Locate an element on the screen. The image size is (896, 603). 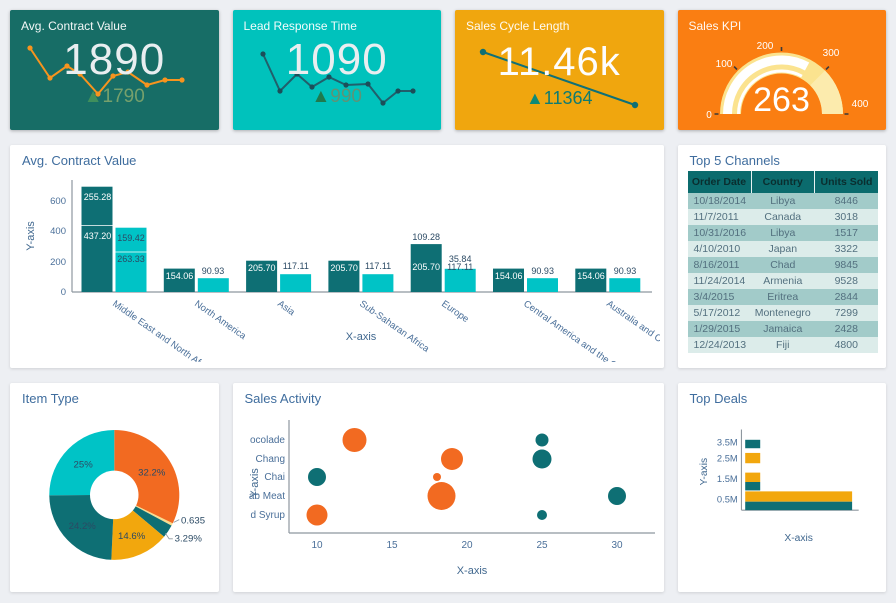
bar-value-label: 263.33 is located at coordinates (131, 259).